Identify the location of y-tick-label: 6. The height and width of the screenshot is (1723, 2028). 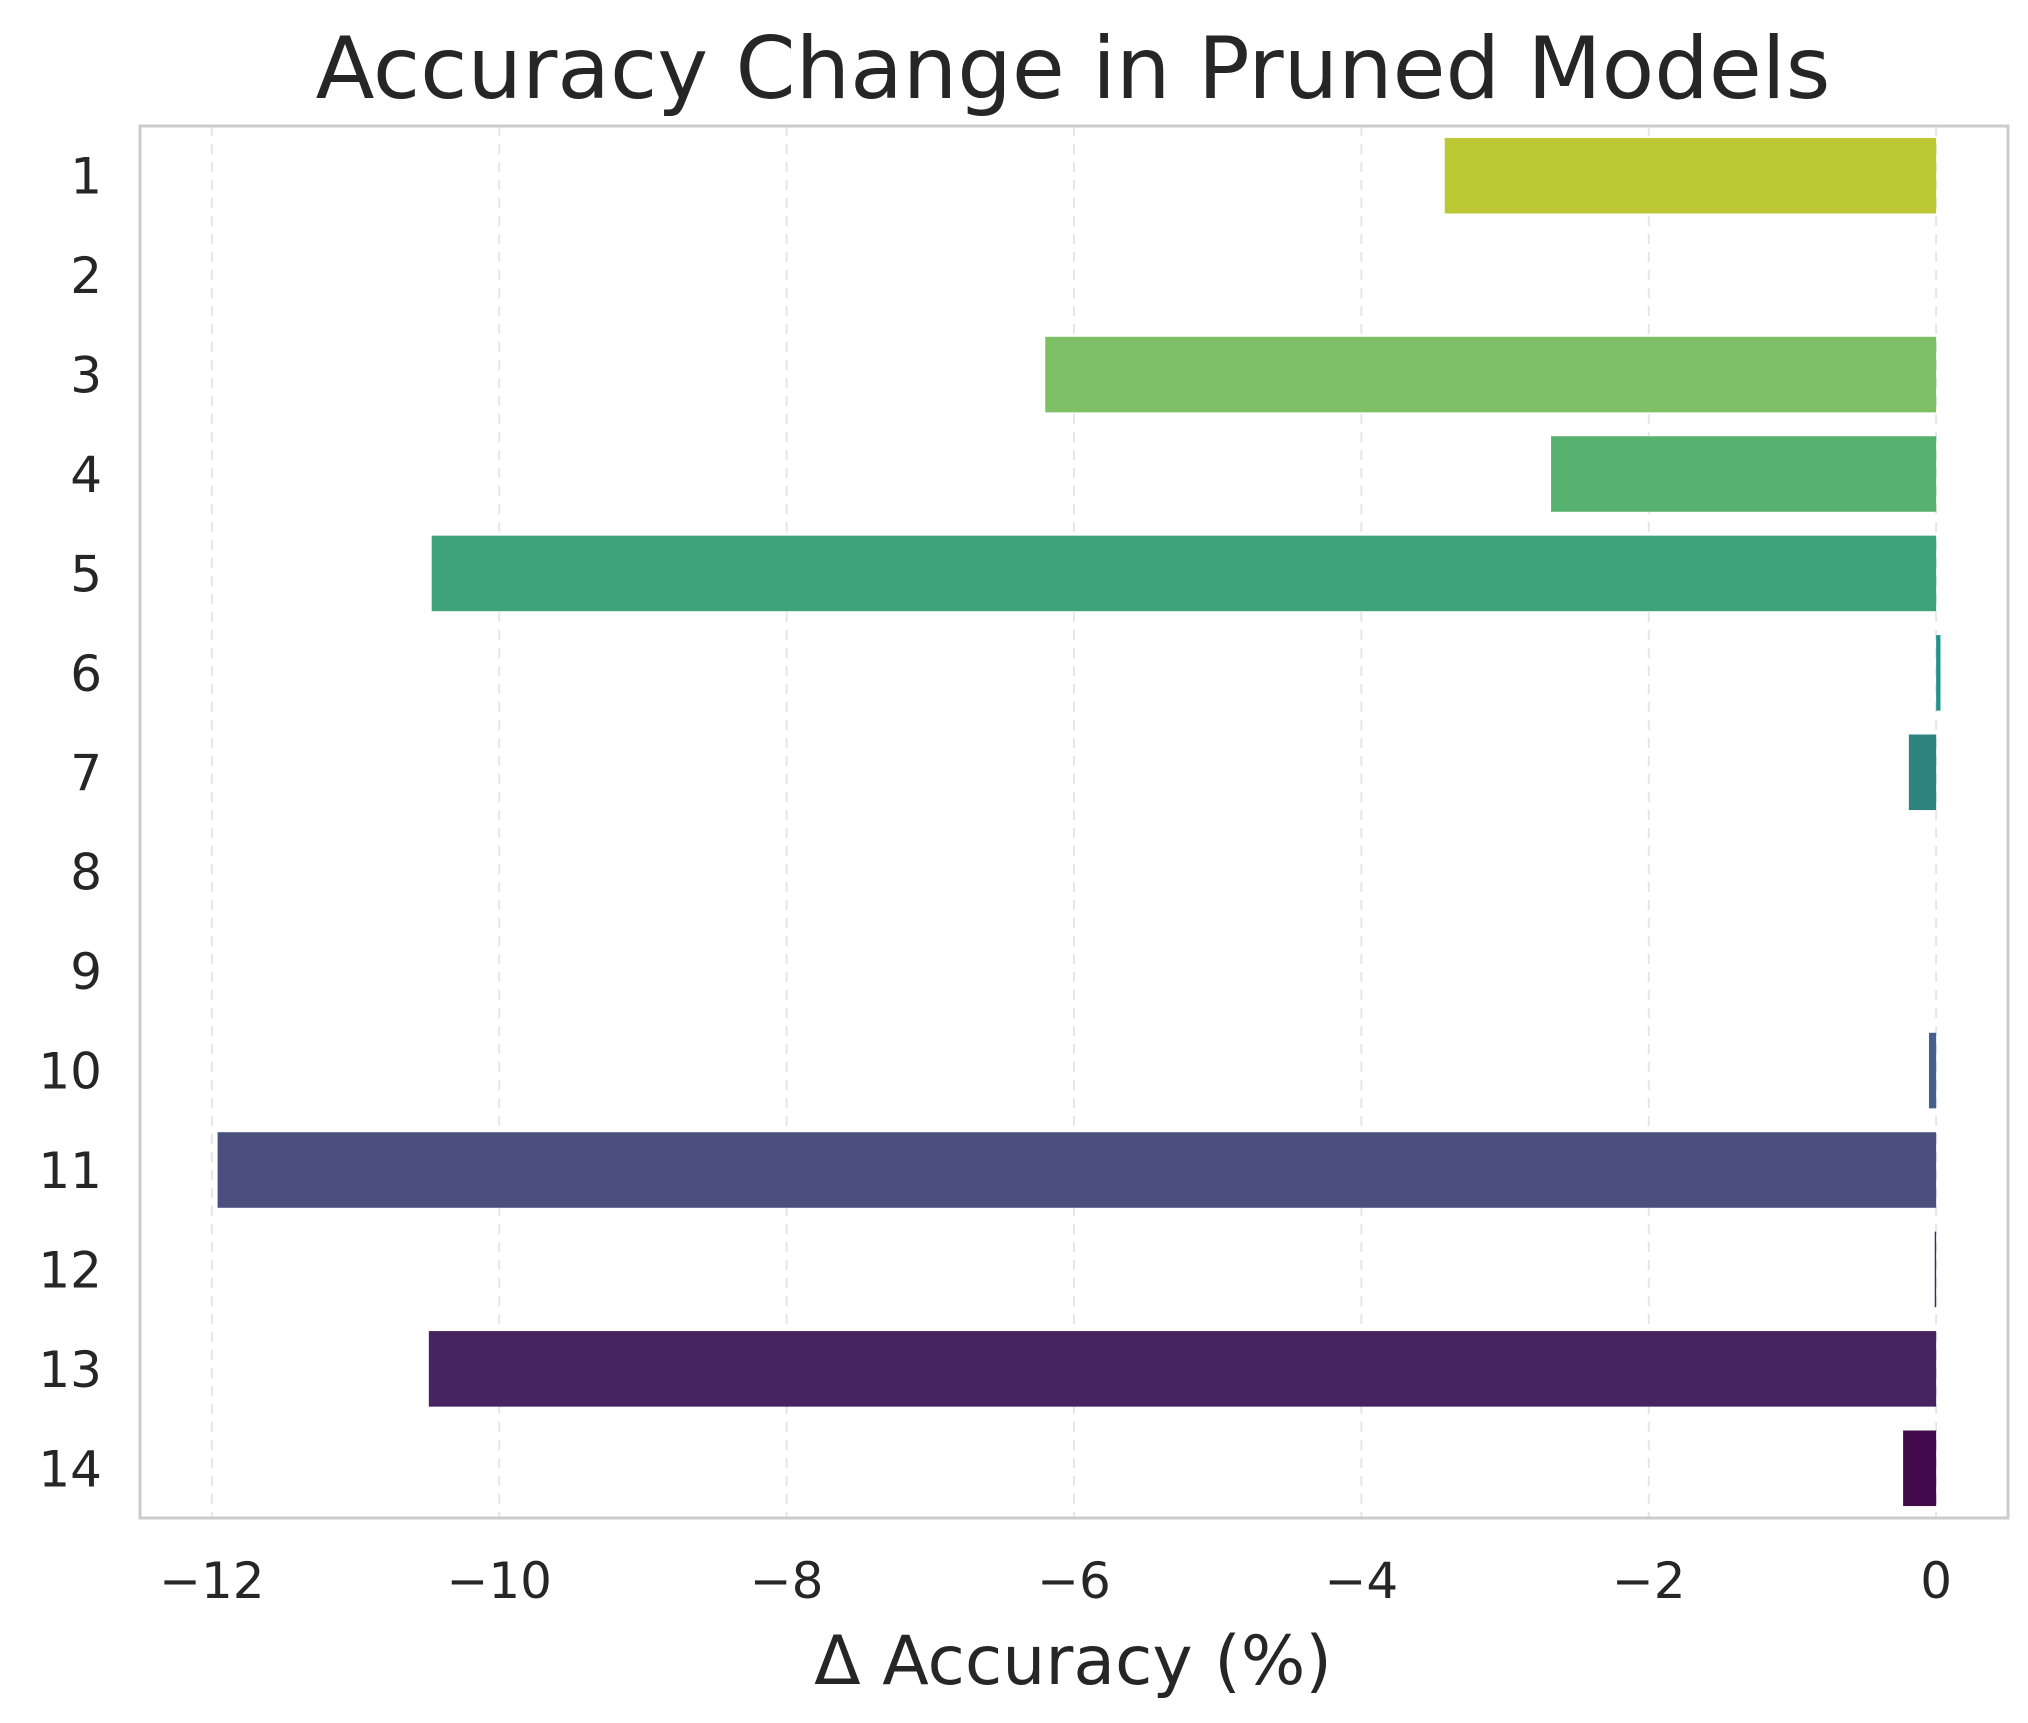
(86, 674).